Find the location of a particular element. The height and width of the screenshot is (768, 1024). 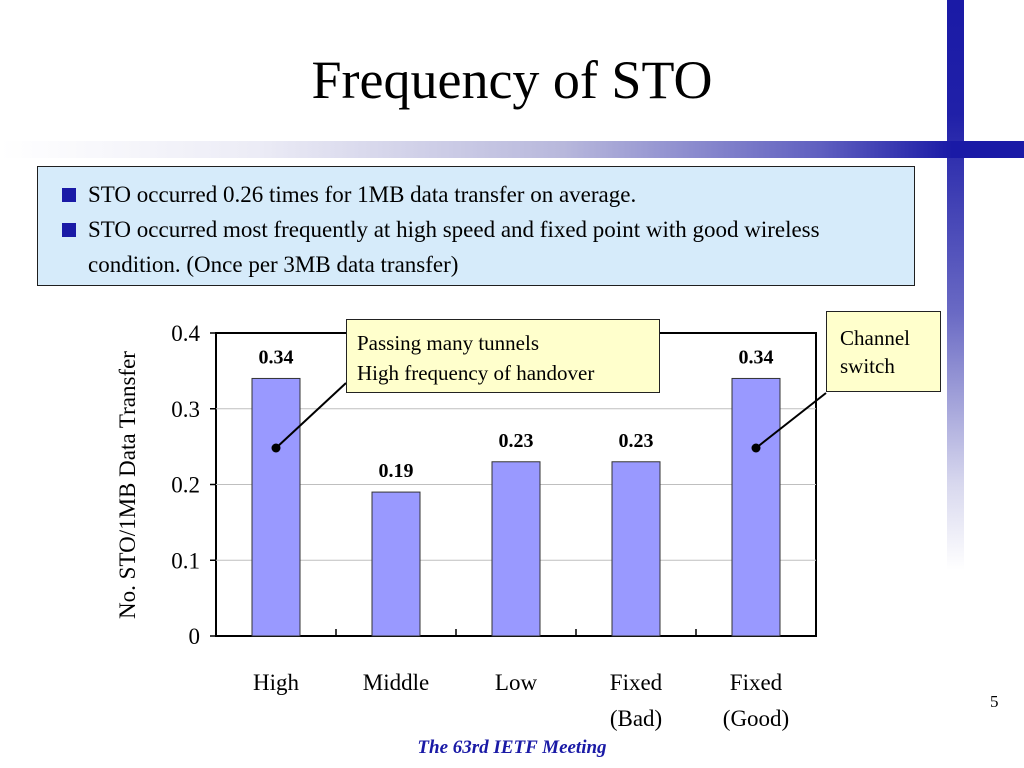

footer-text: The 63rd IETF Meeting is located at coordinates (512, 747).